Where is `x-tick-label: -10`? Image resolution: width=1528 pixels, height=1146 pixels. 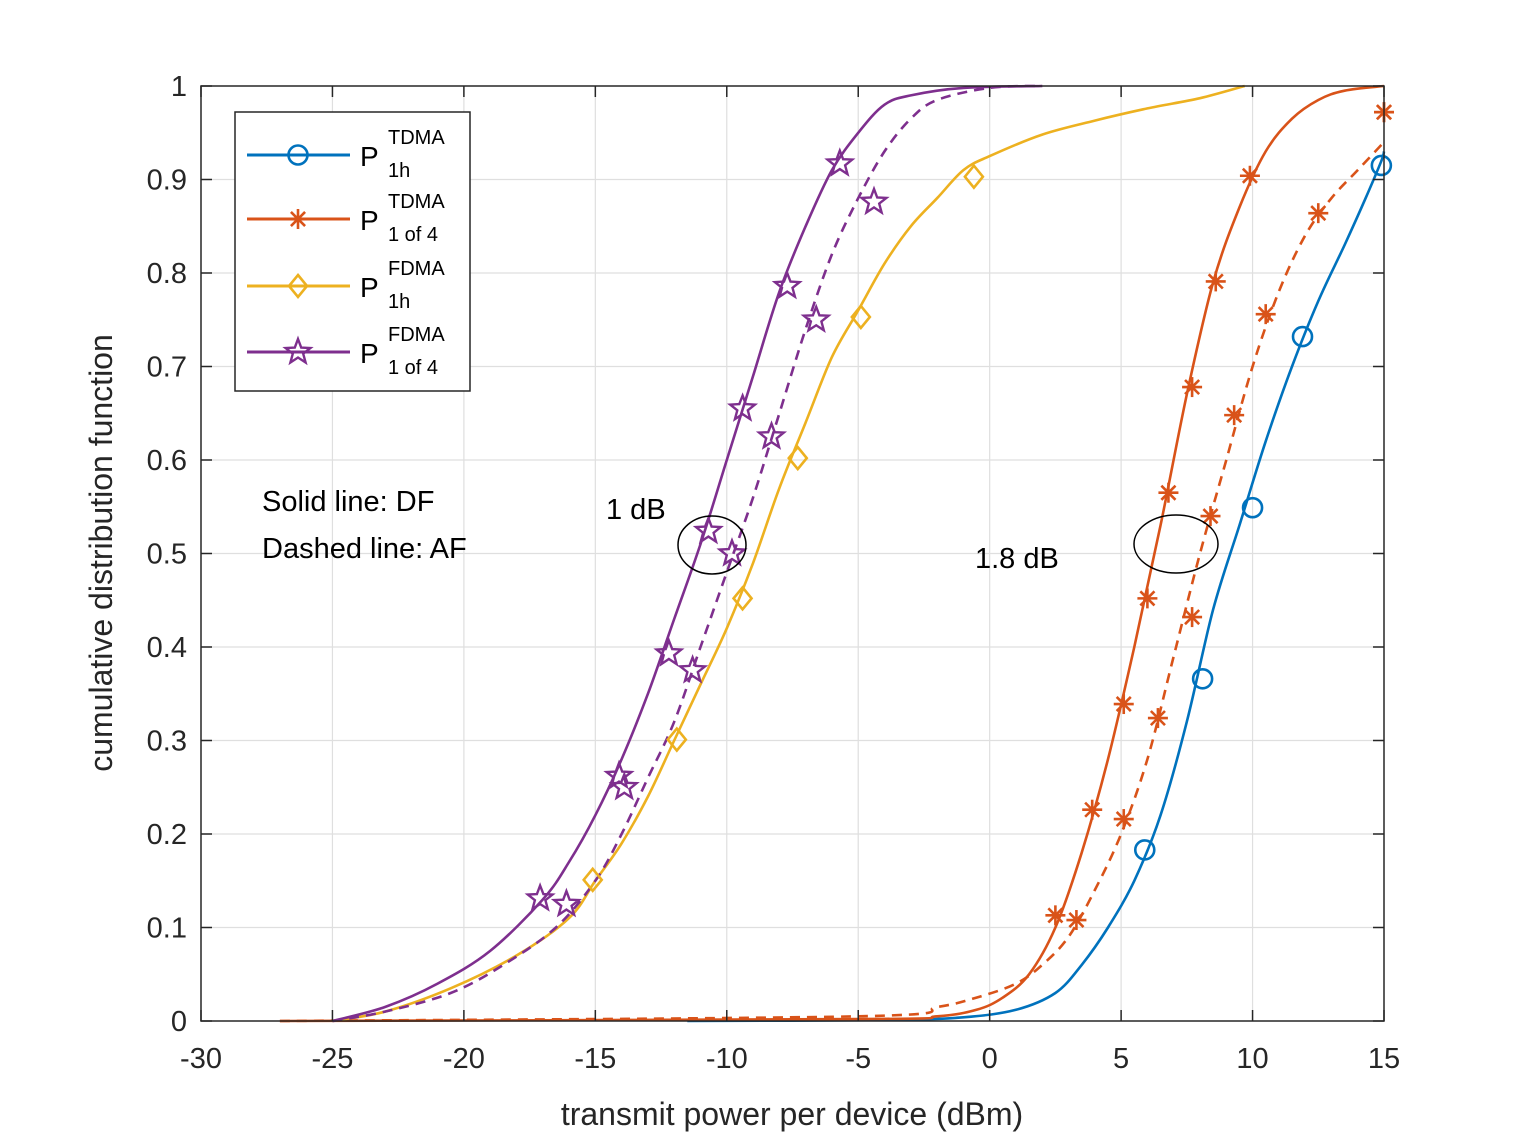 x-tick-label: -10 is located at coordinates (727, 1059).